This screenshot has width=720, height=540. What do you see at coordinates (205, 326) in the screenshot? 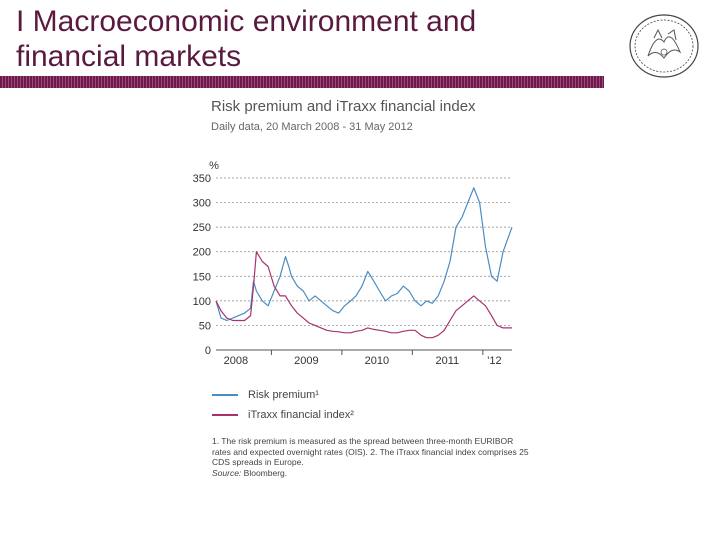
I see `y-tick-label: 50` at bounding box center [205, 326].